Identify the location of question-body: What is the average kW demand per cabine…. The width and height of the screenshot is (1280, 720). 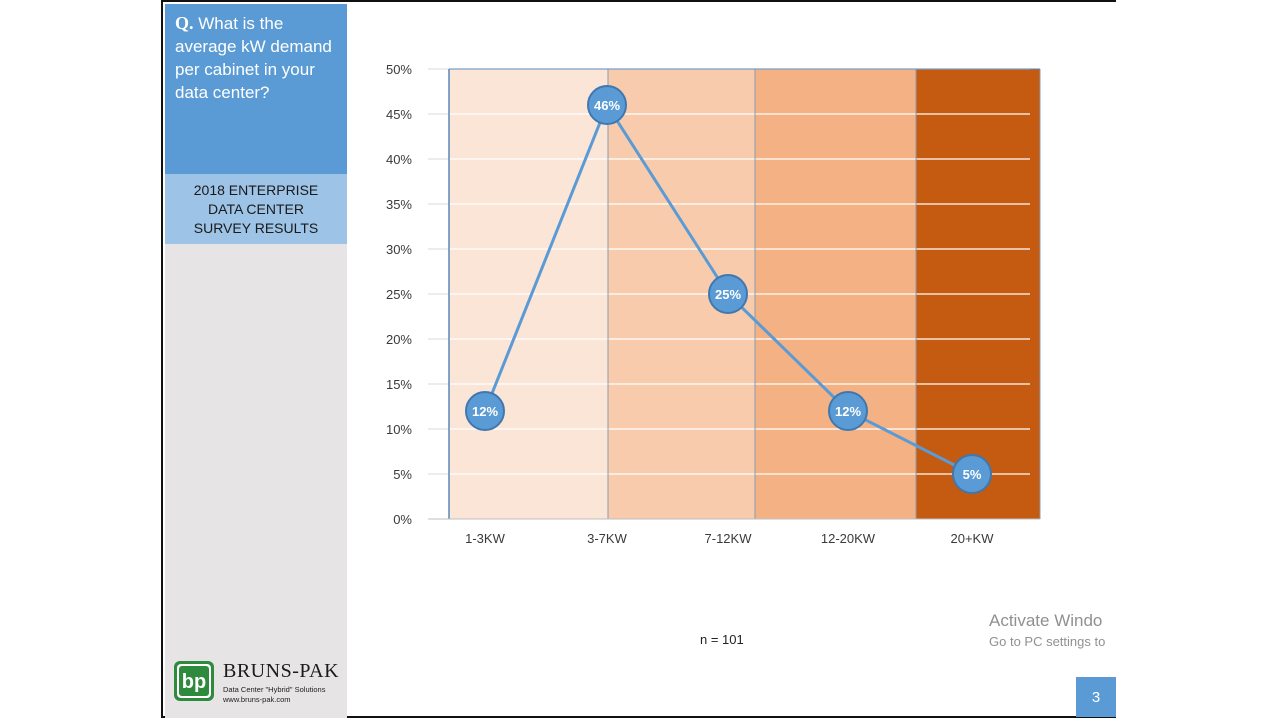
(253, 58).